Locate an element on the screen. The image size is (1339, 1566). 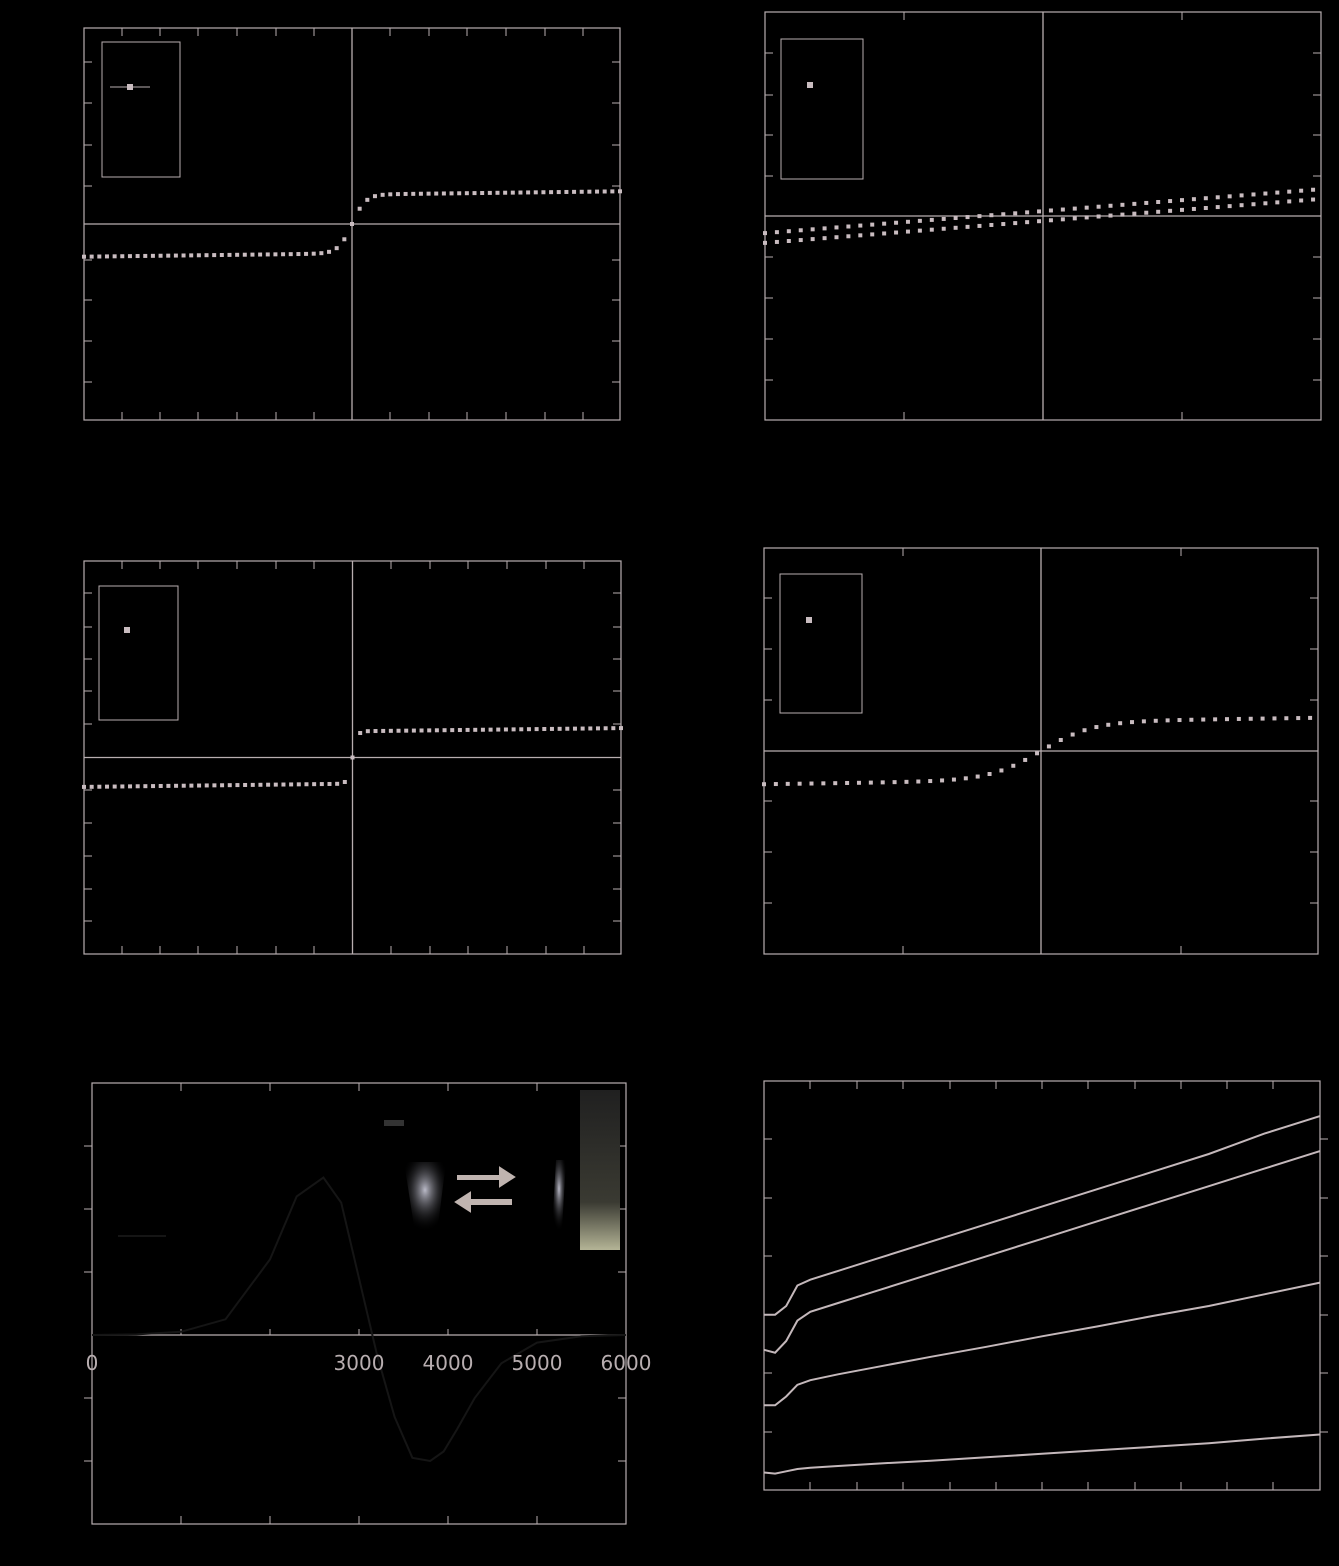
series-line is located at coordinates (359, 1319).